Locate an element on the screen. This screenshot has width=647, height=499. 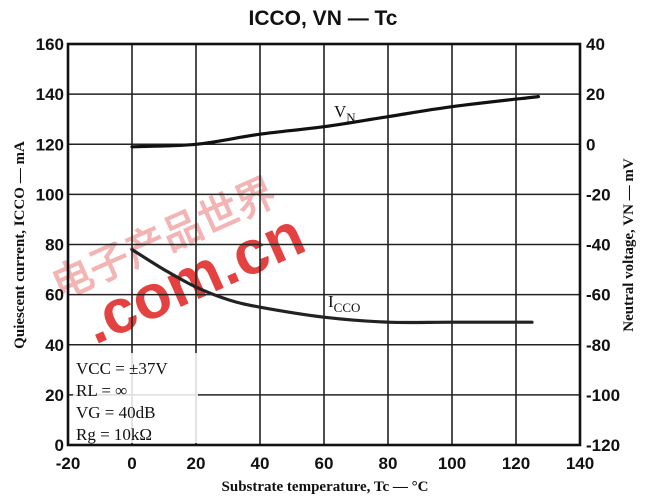
y-right-tick-label: -60 is located at coordinates (598, 295).